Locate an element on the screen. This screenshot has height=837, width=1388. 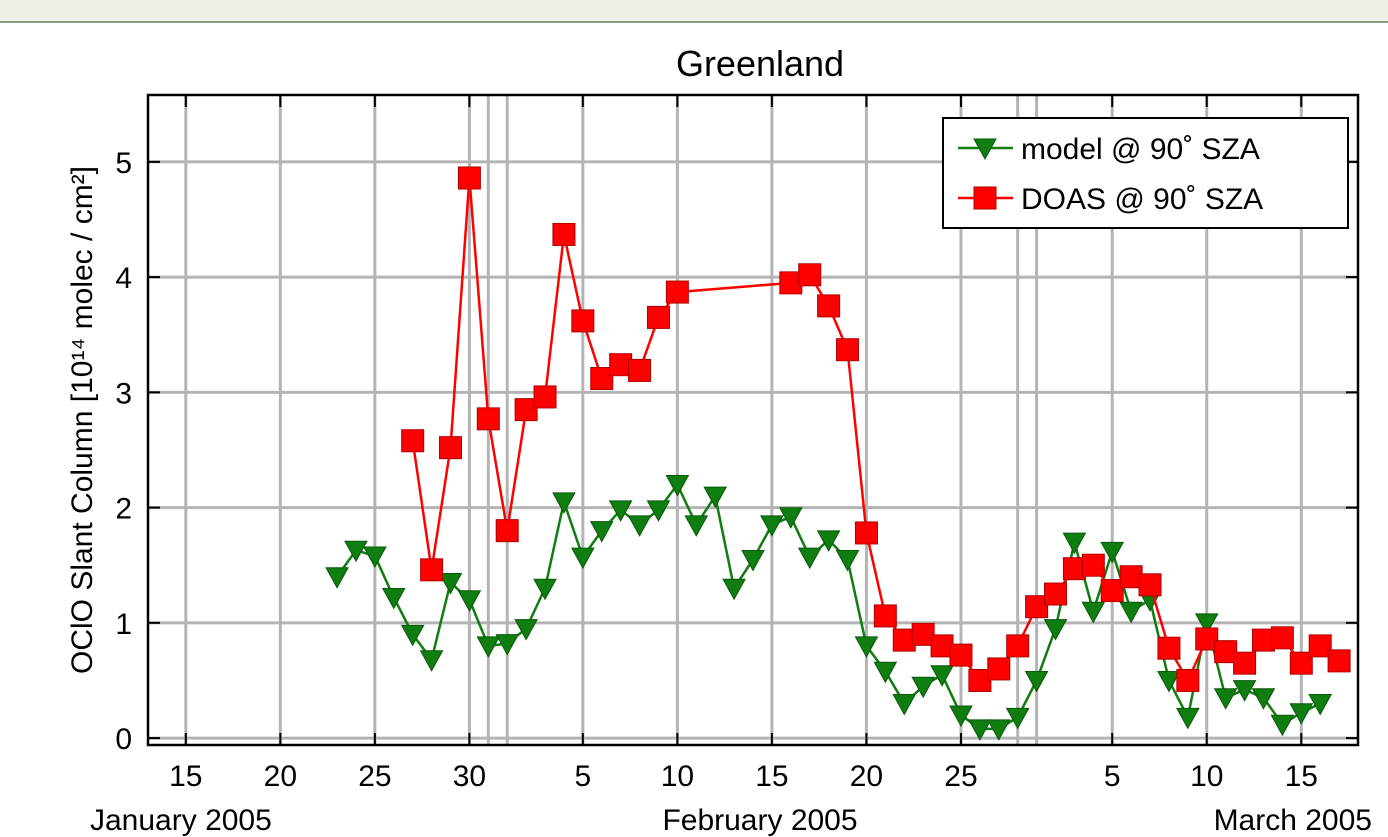
y-tick-label: 2 is located at coordinates (123, 509).